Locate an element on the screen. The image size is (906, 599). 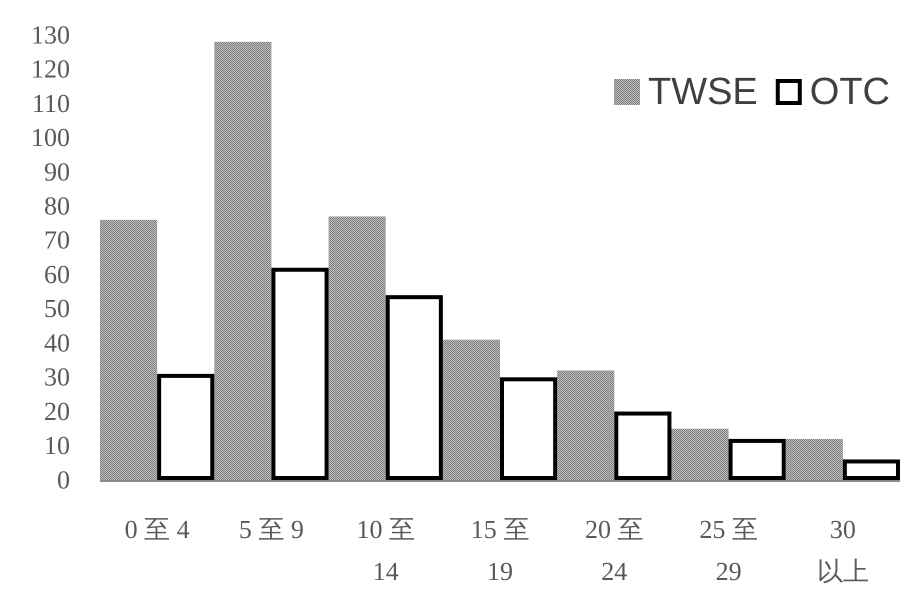
y-tick-label: 20 is located at coordinates (57, 411).